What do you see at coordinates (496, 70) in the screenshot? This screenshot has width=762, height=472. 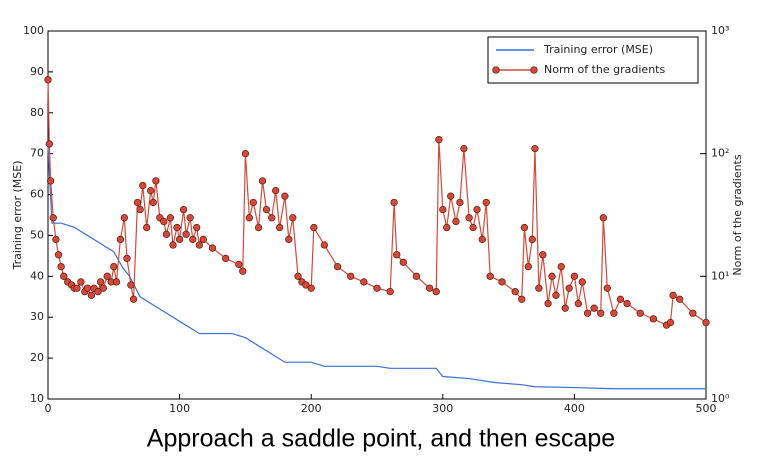 I see `legend-marker` at bounding box center [496, 70].